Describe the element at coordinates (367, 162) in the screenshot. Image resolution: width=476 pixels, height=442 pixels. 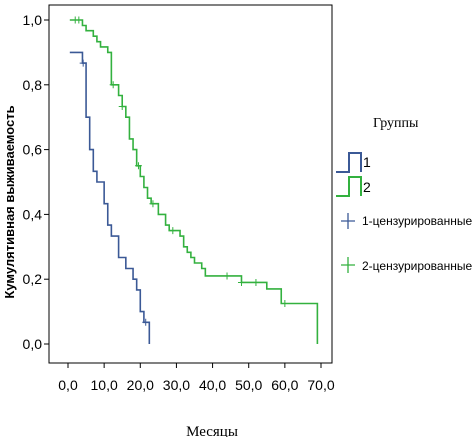
I see `legend-label-1: 1` at that location.